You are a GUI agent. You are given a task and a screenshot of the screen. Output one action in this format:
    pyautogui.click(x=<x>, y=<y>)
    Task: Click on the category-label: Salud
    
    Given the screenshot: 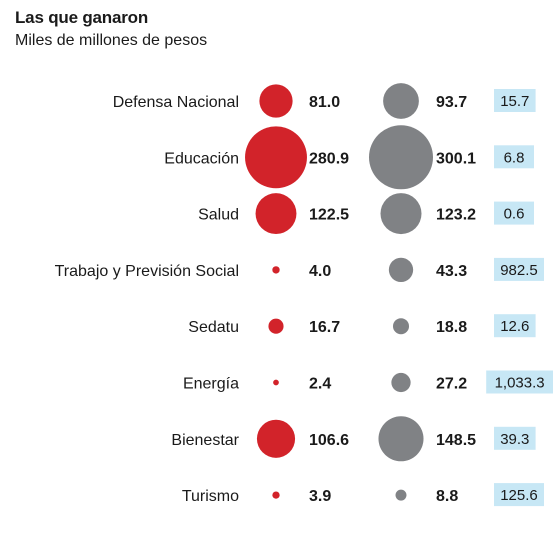 What is the action you would take?
    pyautogui.click(x=218, y=215)
    